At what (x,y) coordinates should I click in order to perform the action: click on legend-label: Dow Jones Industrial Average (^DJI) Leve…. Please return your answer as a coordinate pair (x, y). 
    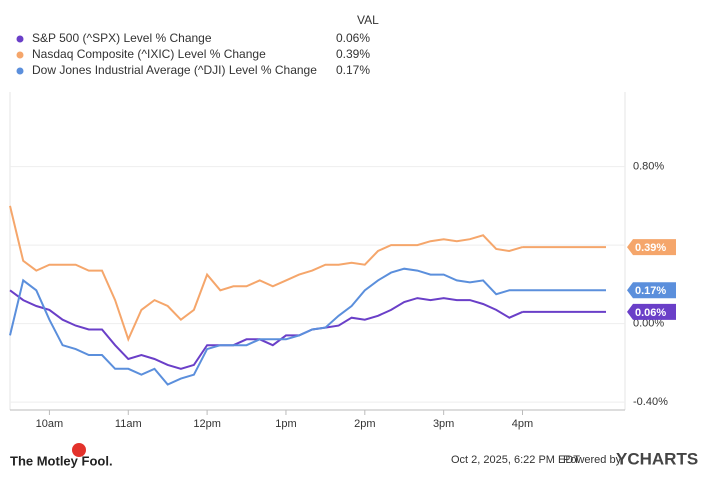
    Looking at the image, I should click on (174, 70).